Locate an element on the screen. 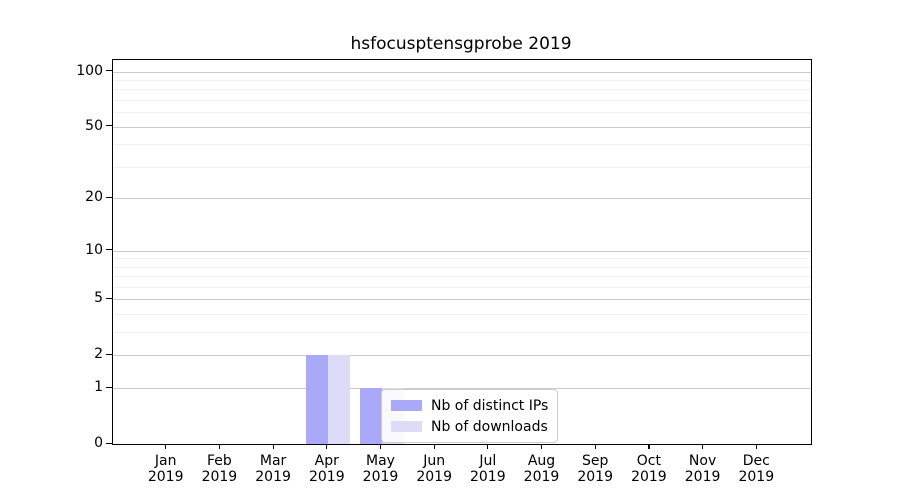  legend: Nb of distinct IPs Nb of downloads is located at coordinates (470, 416).